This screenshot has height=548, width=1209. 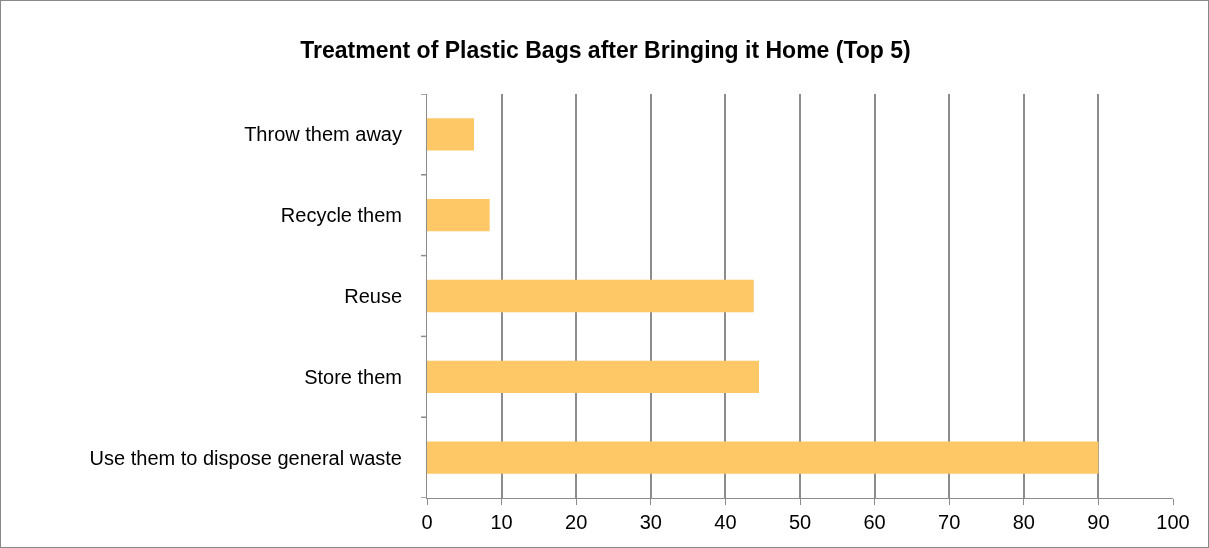 I want to click on x-tick-label: 60, so click(x=874, y=522).